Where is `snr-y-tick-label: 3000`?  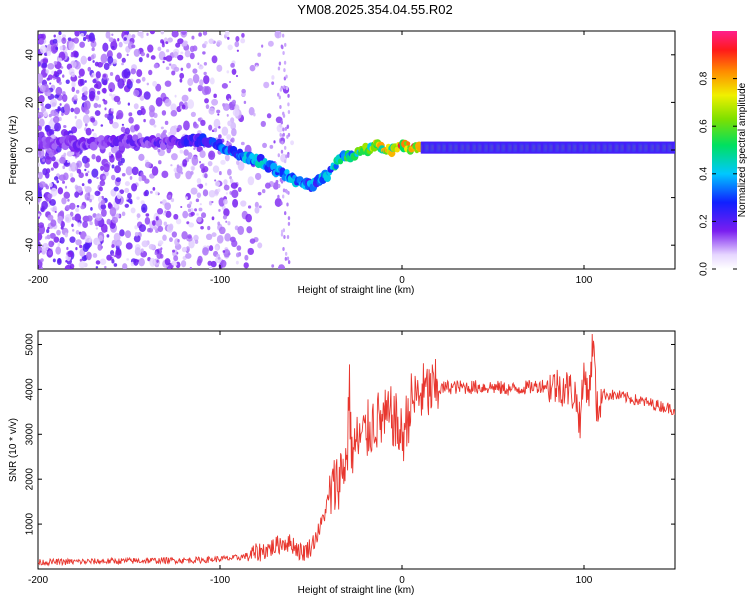
snr-y-tick-label: 3000 is located at coordinates (30, 434).